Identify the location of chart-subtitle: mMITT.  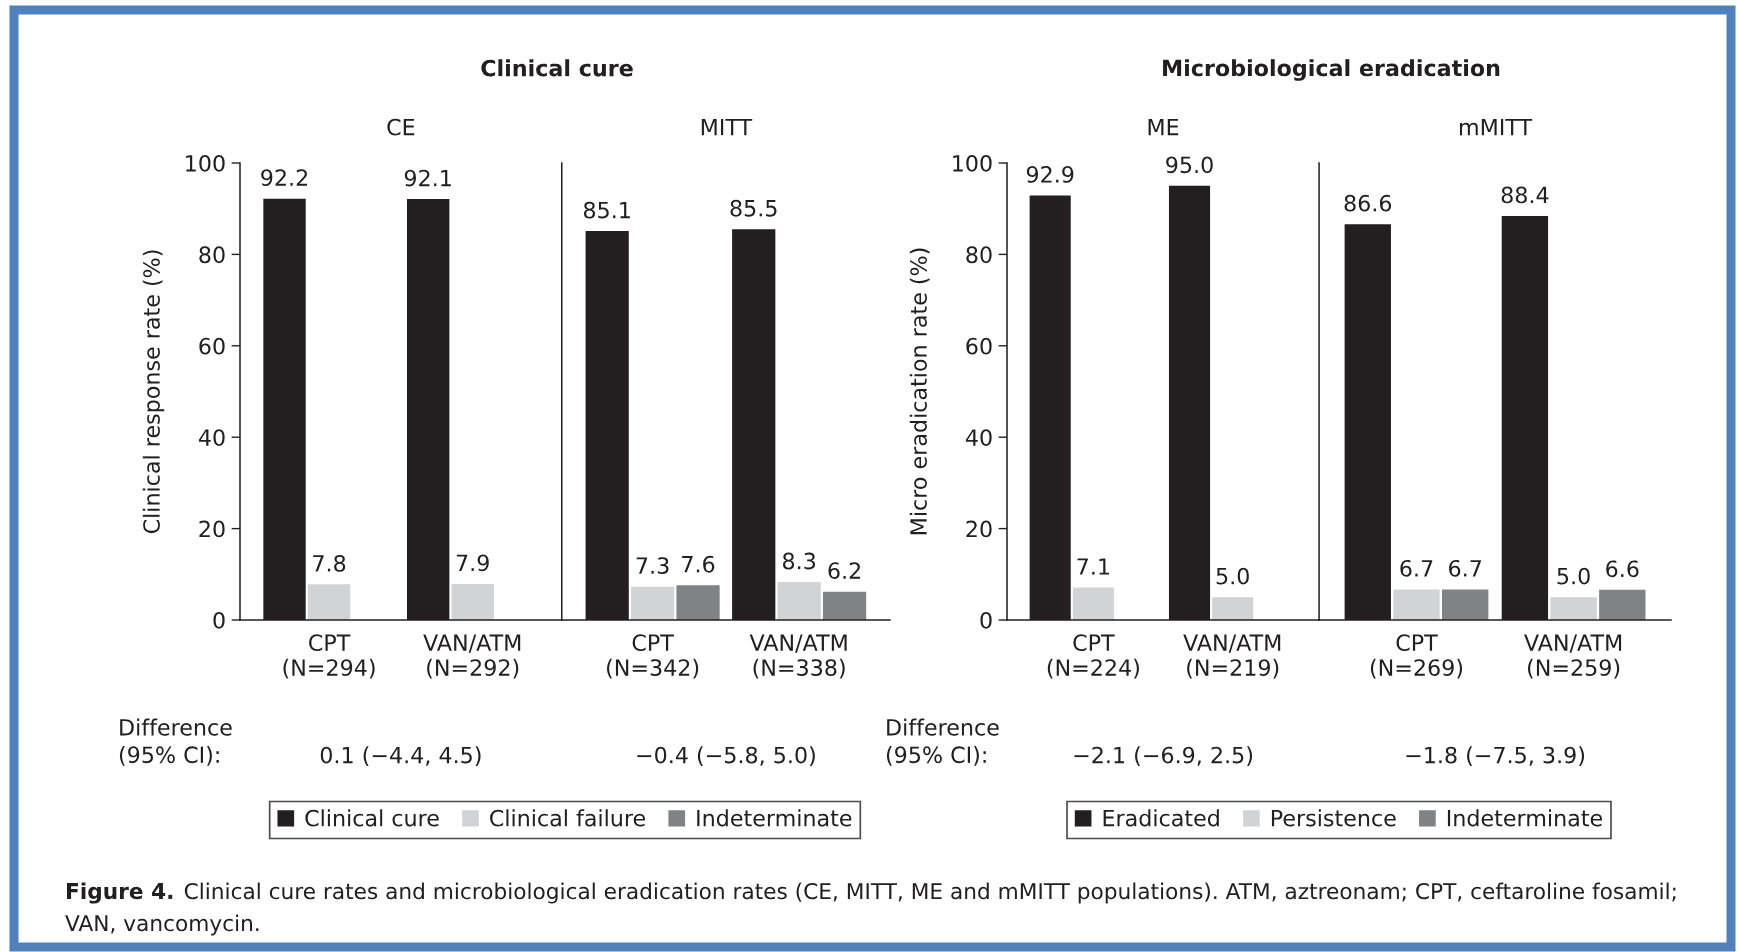
(1496, 127).